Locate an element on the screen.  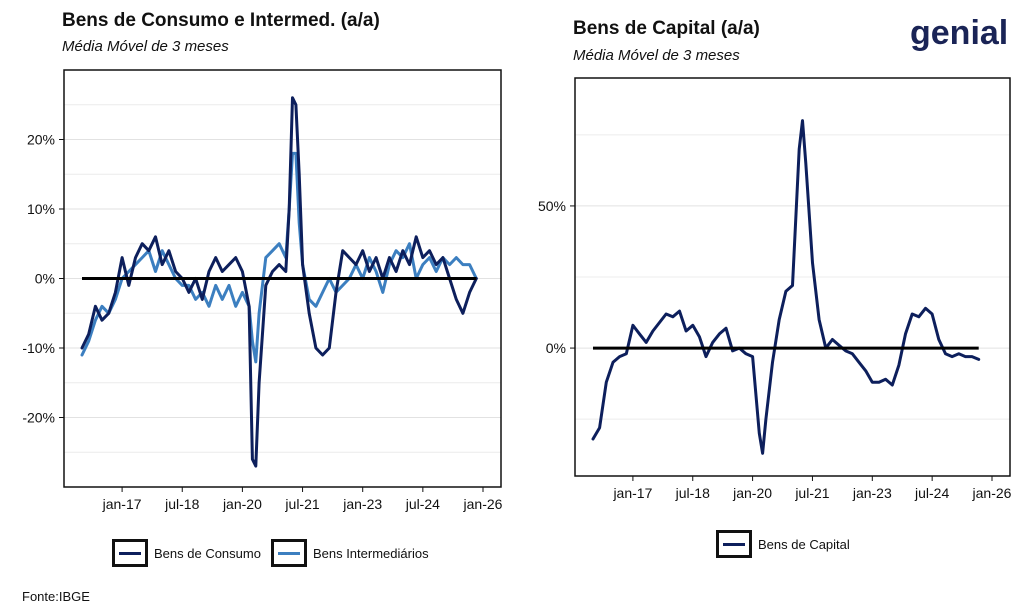
x-tick-label-0: jan-23 is located at coordinates (362, 504).